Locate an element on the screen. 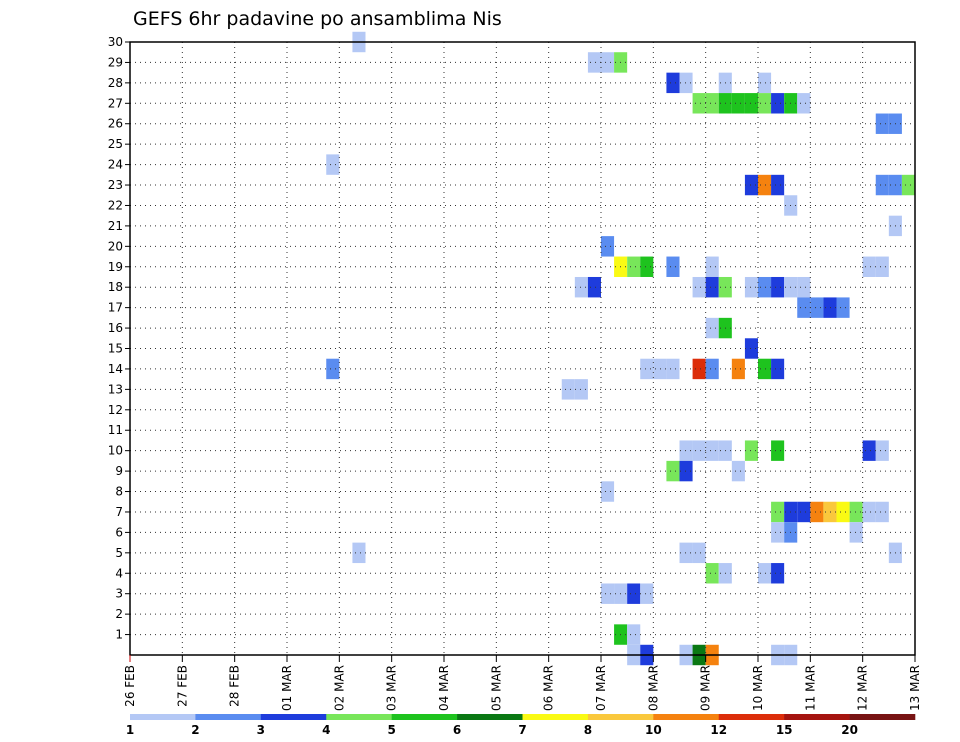  colorbar-label: 4 is located at coordinates (326, 730).